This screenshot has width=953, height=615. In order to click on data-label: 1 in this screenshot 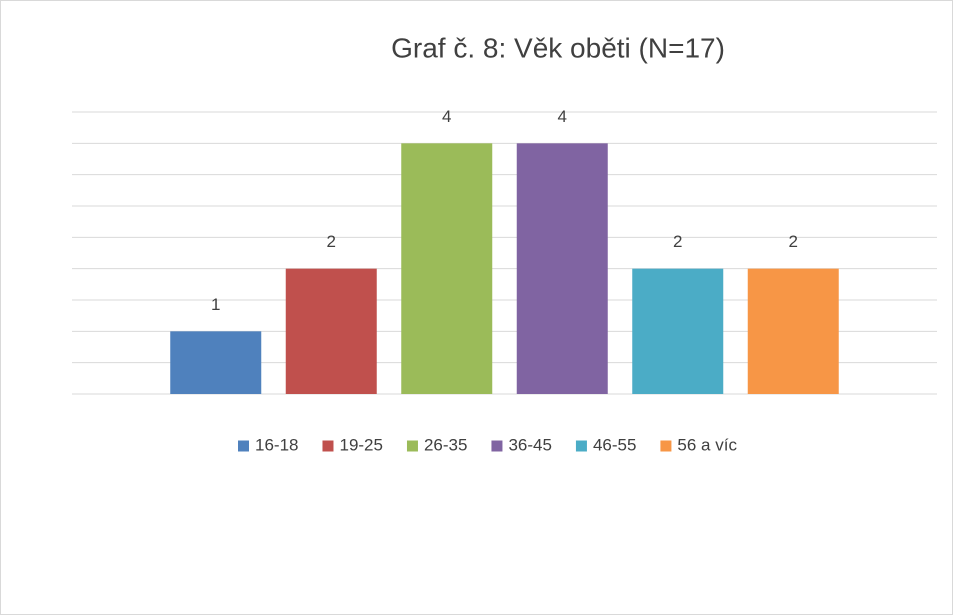, I will do `click(215, 304)`.